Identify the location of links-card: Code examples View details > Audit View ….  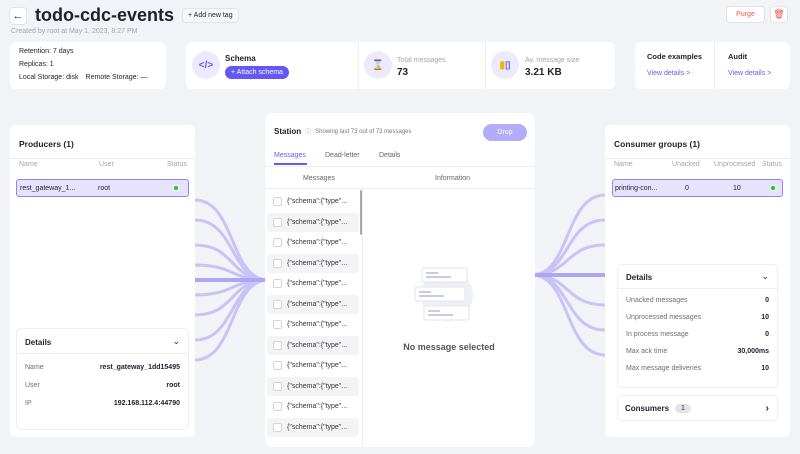
(712, 65).